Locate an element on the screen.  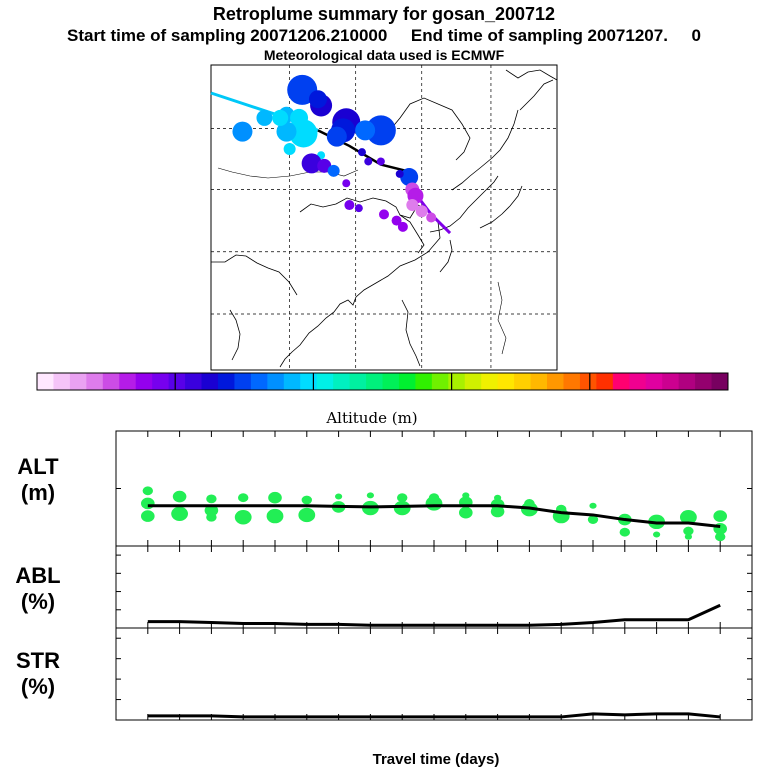
series-line-abl is located at coordinates (434, 615).